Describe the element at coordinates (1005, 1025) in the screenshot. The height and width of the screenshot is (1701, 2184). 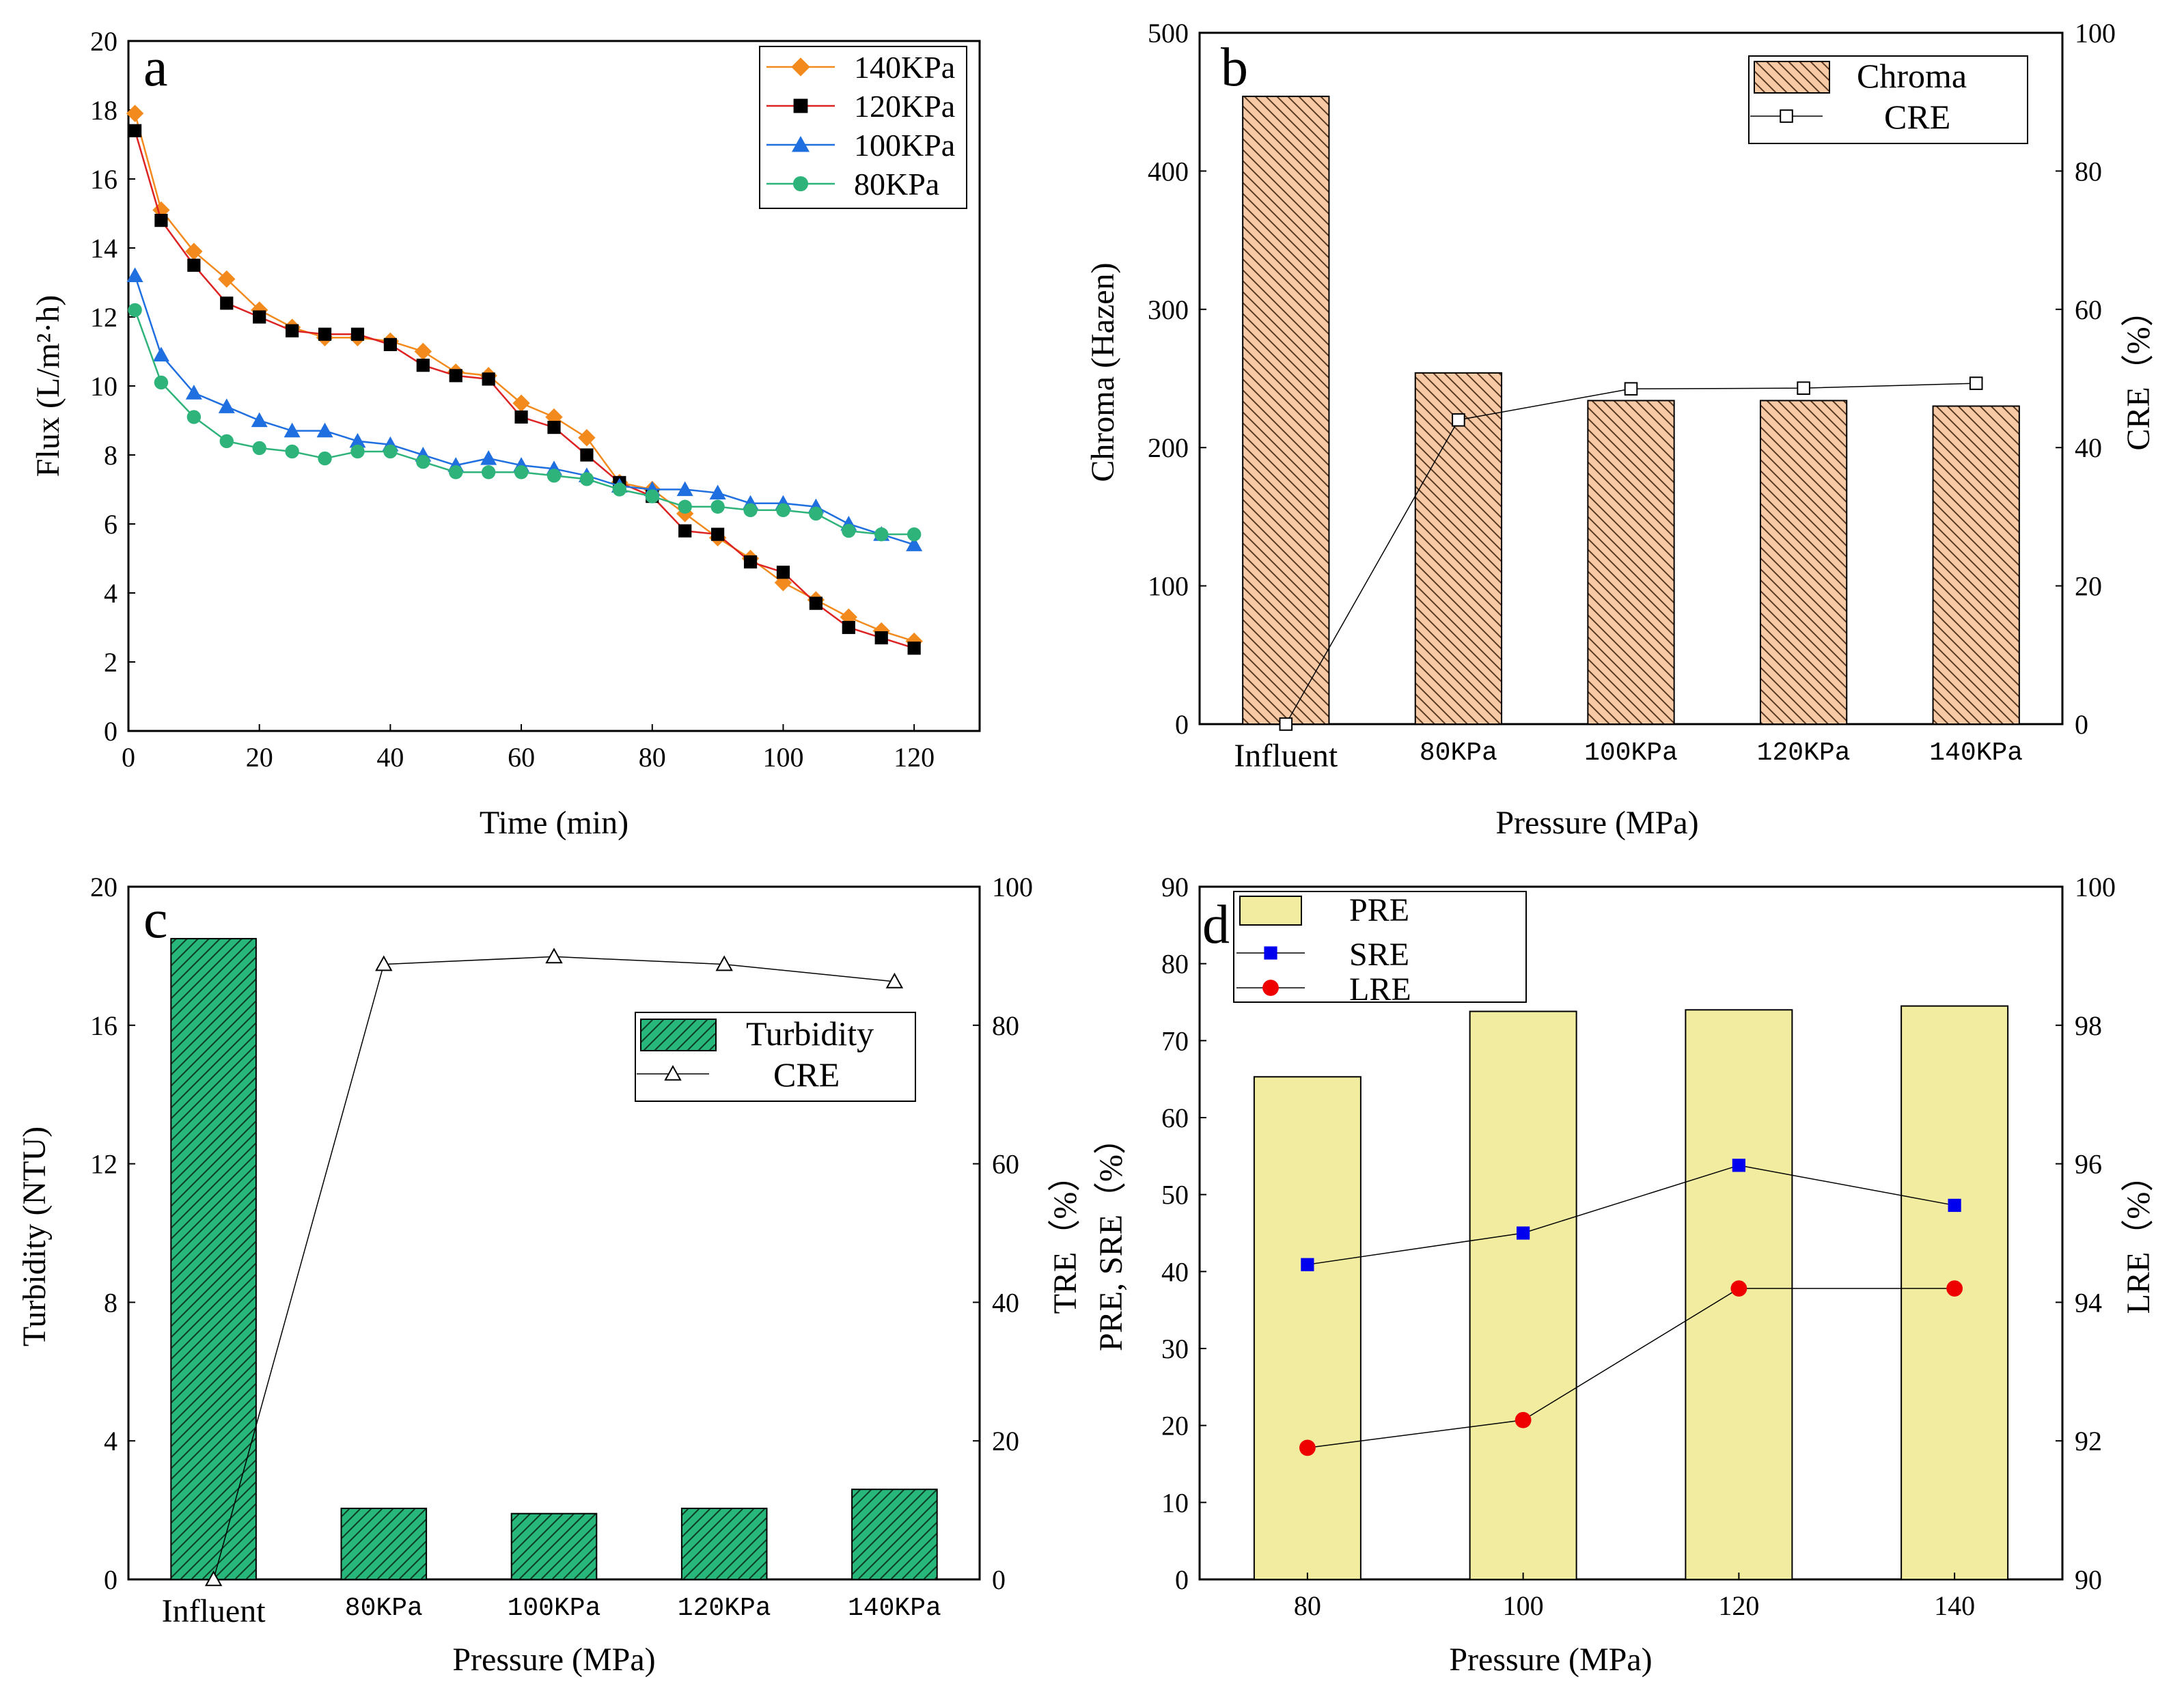
I see `c-y2-tick-label: 80` at that location.